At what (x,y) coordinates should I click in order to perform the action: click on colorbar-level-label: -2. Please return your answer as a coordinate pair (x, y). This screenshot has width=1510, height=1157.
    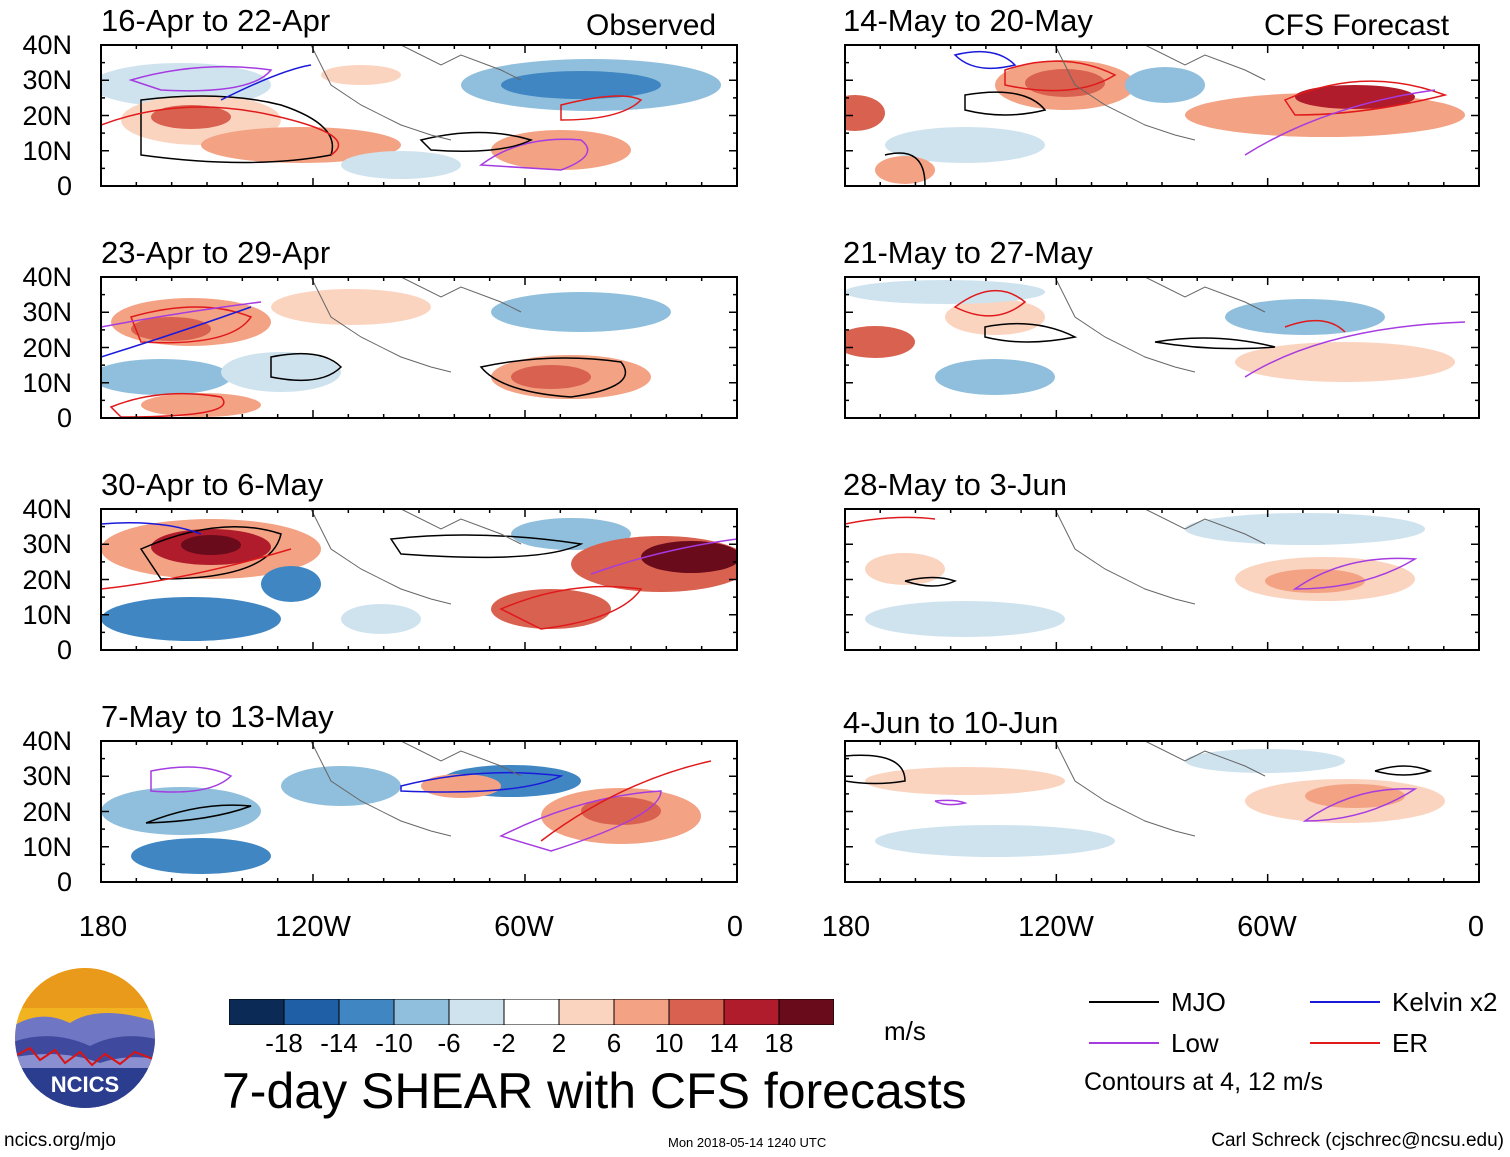
    Looking at the image, I should click on (504, 1043).